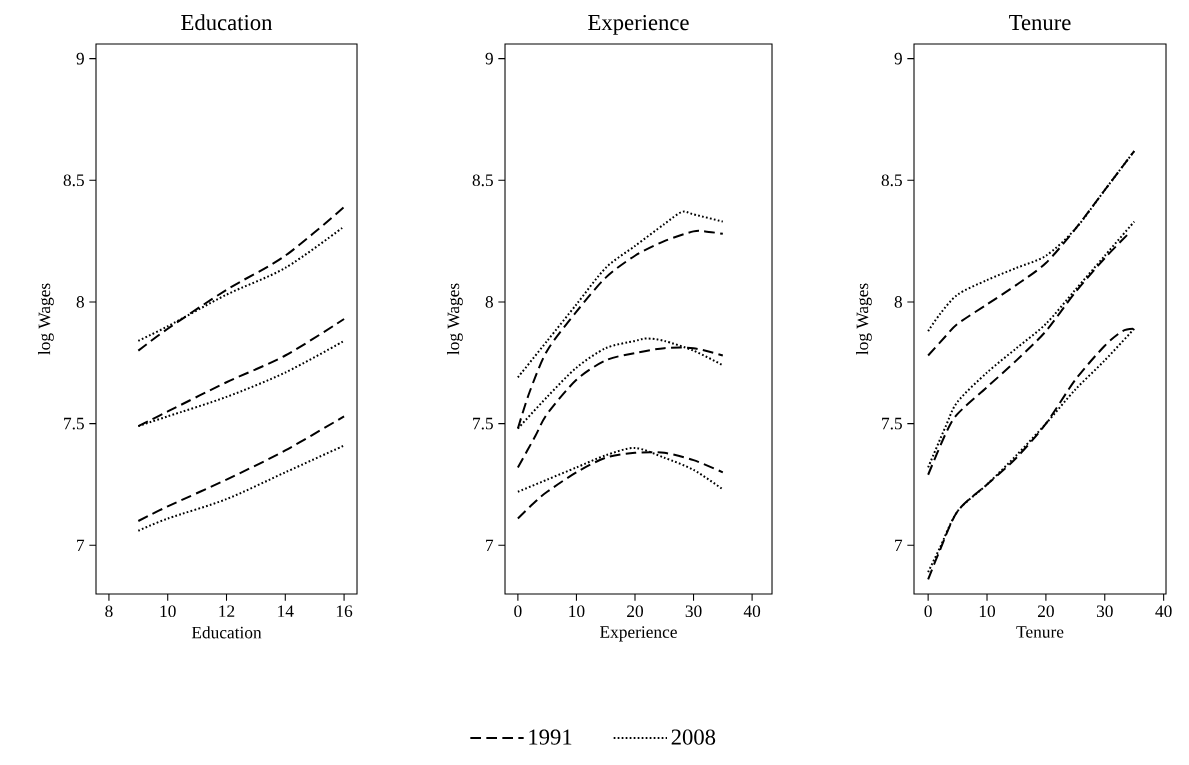 Image resolution: width=1189 pixels, height=765 pixels. I want to click on x-tick-label: 12, so click(227, 611).